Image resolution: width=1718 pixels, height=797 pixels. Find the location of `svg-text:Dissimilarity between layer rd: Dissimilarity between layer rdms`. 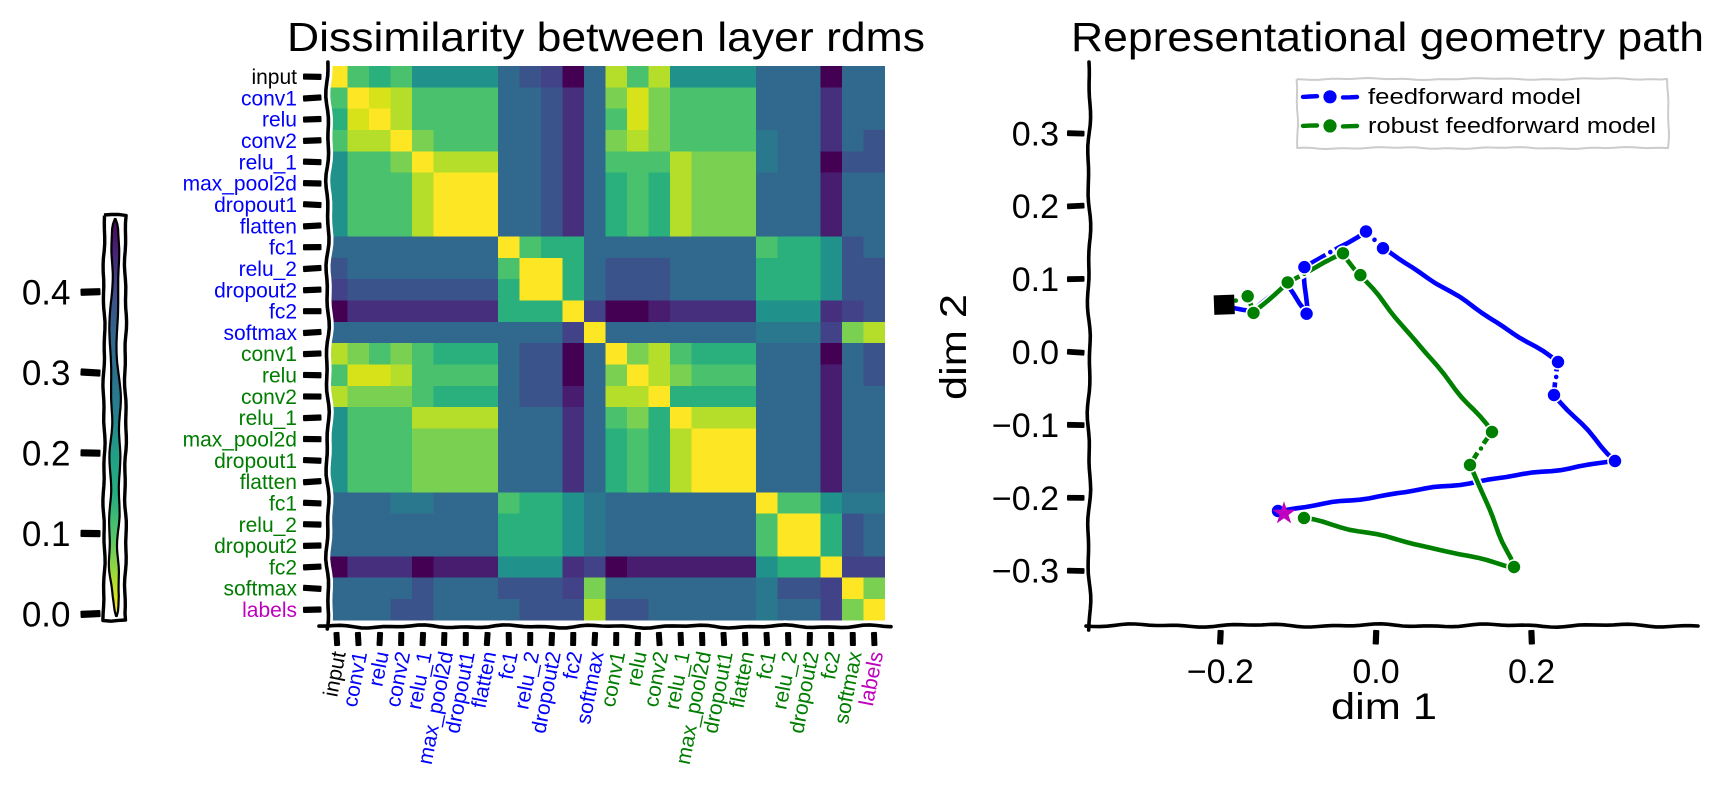

svg-text:Dissimilarity between layer rd: Dissimilarity between layer rdms is located at coordinates (606, 37).